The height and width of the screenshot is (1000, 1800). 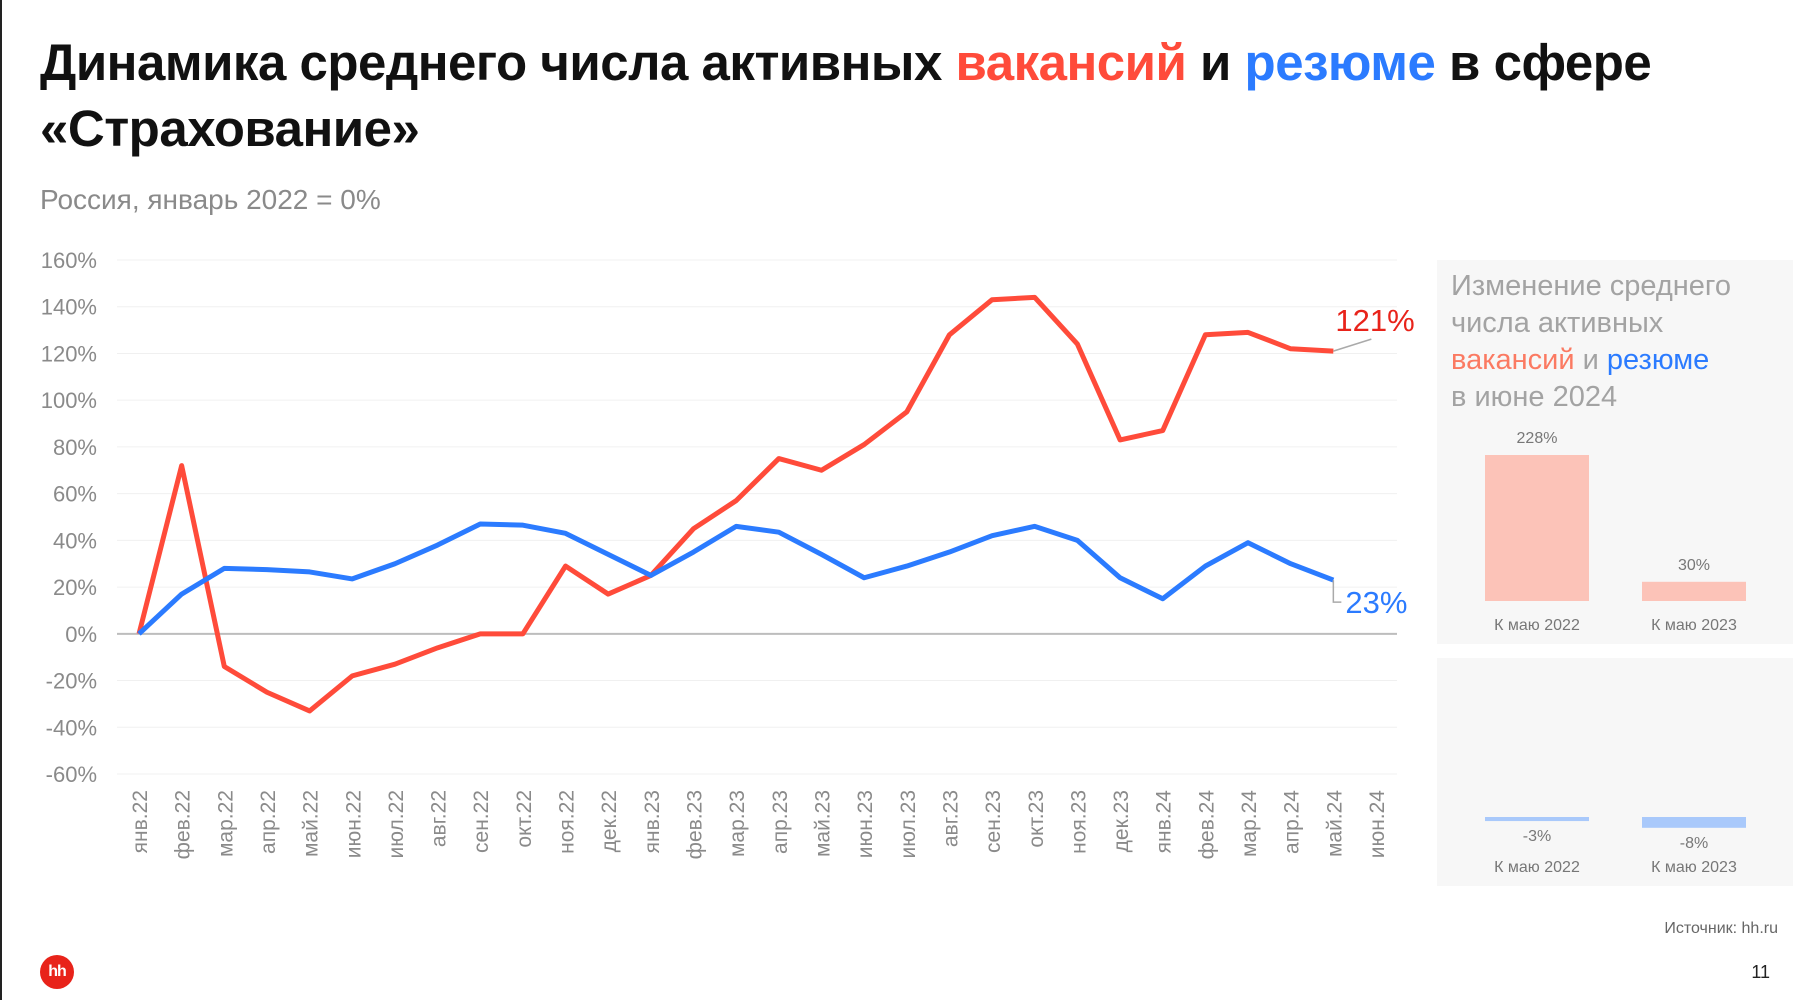 I want to click on x-tick-label: сен.23, so click(x=993, y=821).